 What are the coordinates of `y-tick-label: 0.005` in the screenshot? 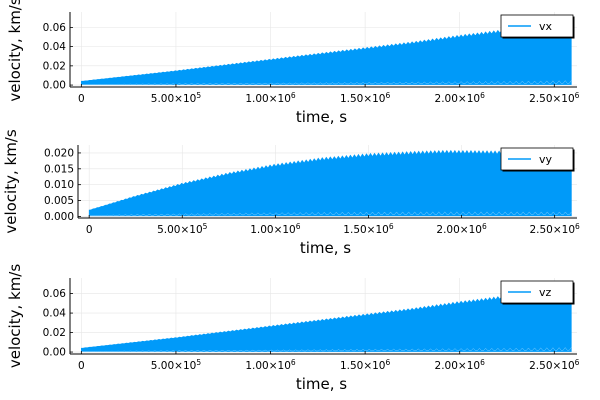 It's located at (59, 201).